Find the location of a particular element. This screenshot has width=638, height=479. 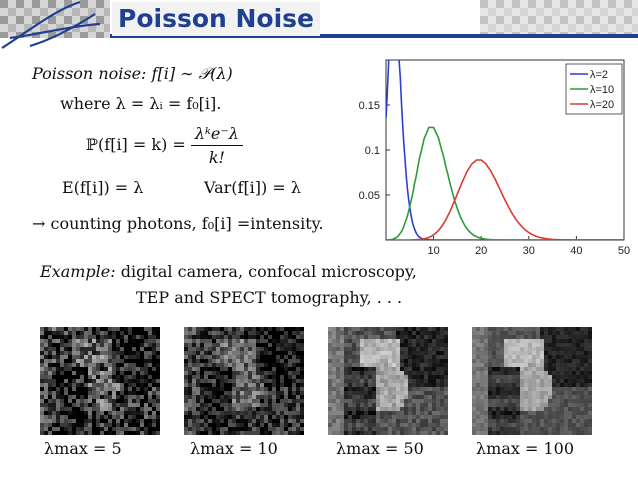

pmf-formula: ℙ(f[i] = k) = λᵏe⁻λ k! is located at coordinates (164, 145).